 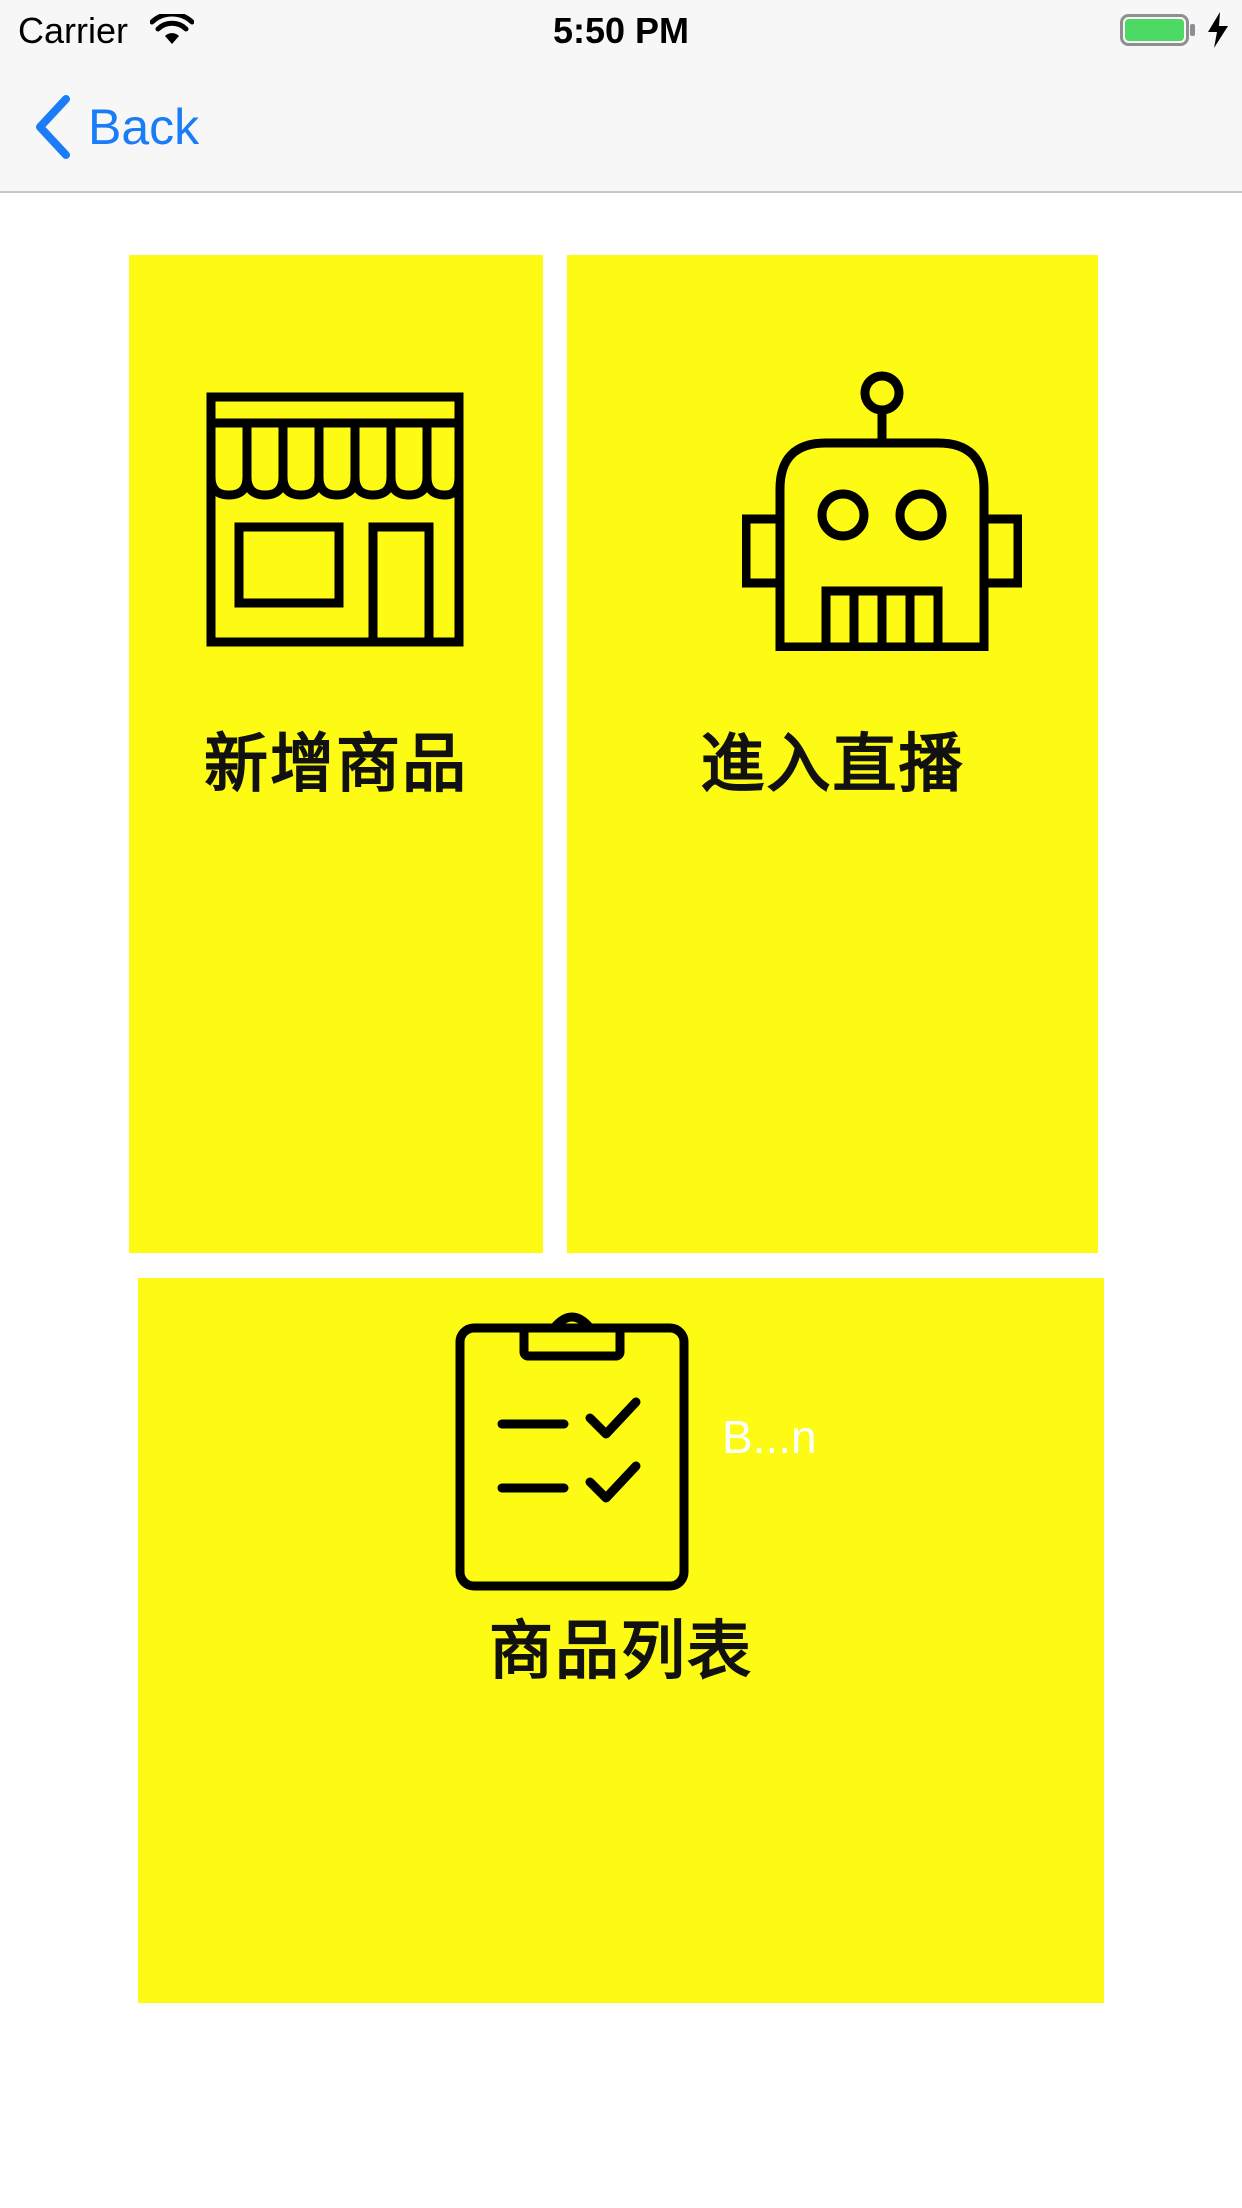 I want to click on add-product-label: 新增商品, so click(x=336, y=765).